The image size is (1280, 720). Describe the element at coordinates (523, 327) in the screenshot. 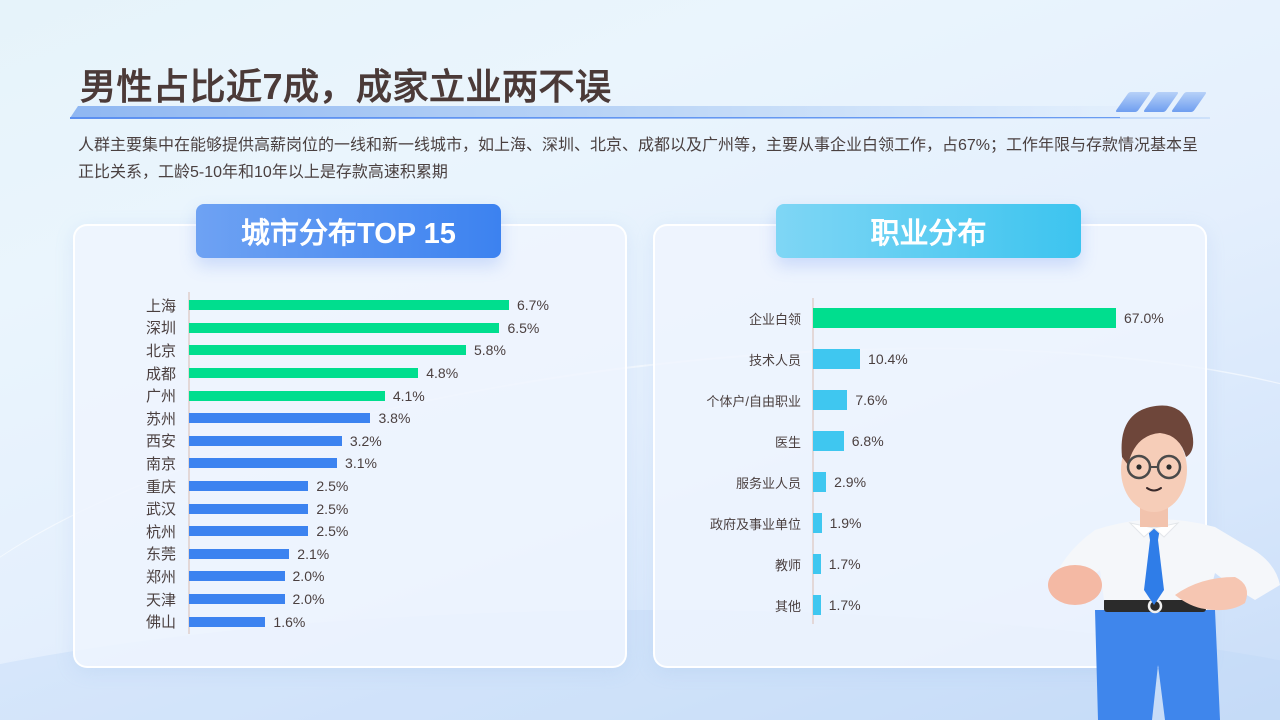

I see `city-value-label: 6.5%` at that location.